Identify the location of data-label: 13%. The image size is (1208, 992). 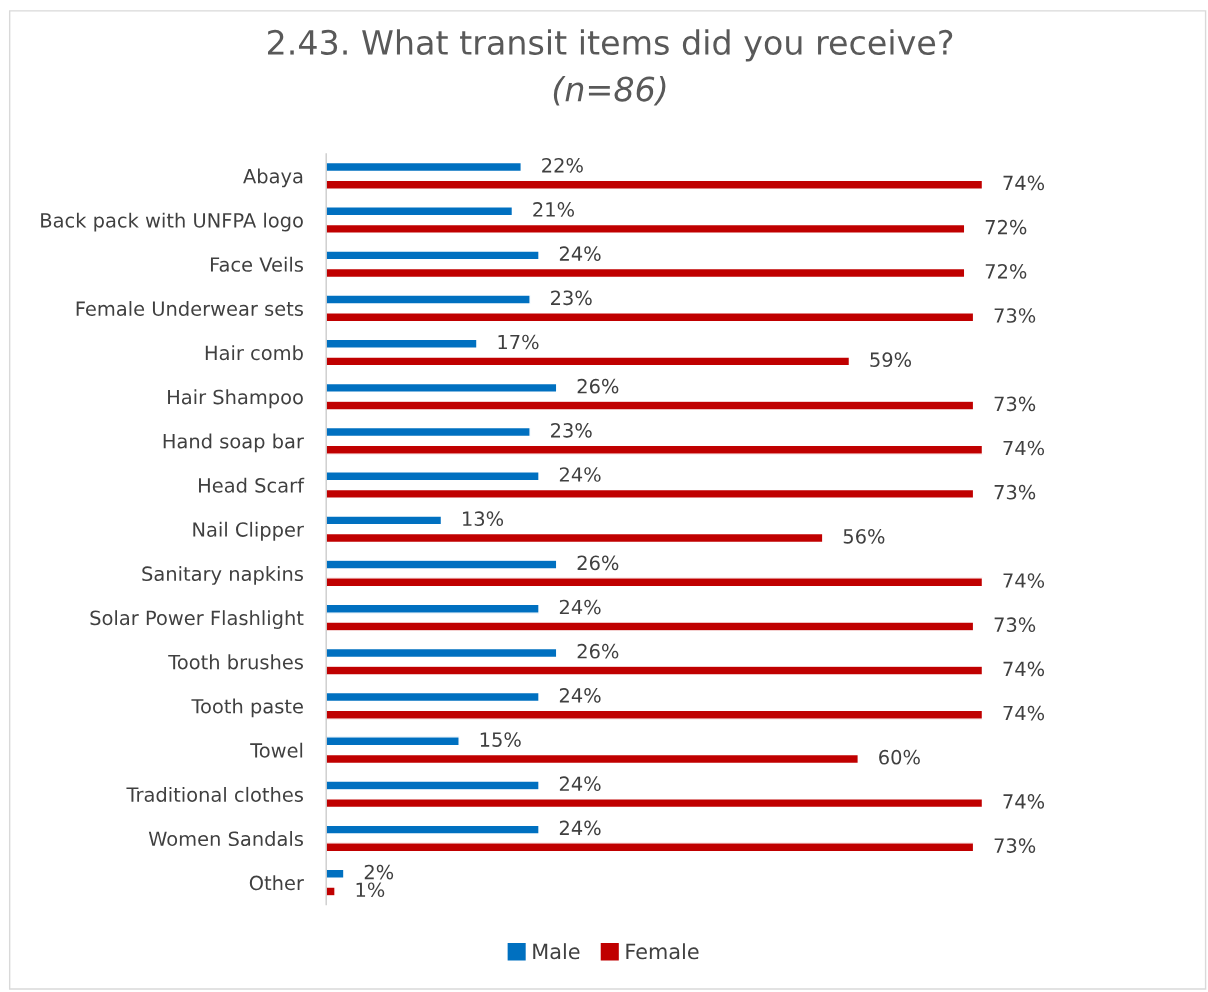
(483, 519).